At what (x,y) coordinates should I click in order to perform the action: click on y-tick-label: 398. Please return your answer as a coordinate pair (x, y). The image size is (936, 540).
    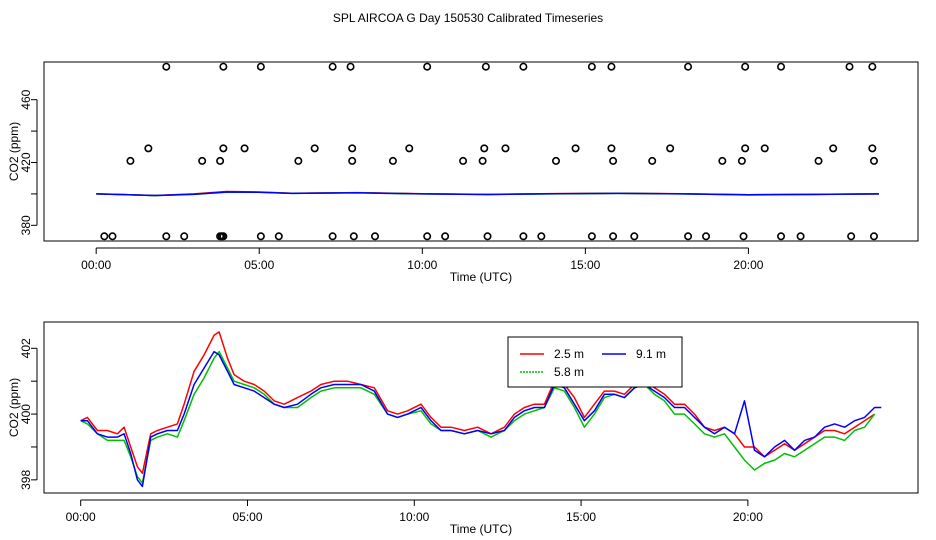
    Looking at the image, I should click on (26, 480).